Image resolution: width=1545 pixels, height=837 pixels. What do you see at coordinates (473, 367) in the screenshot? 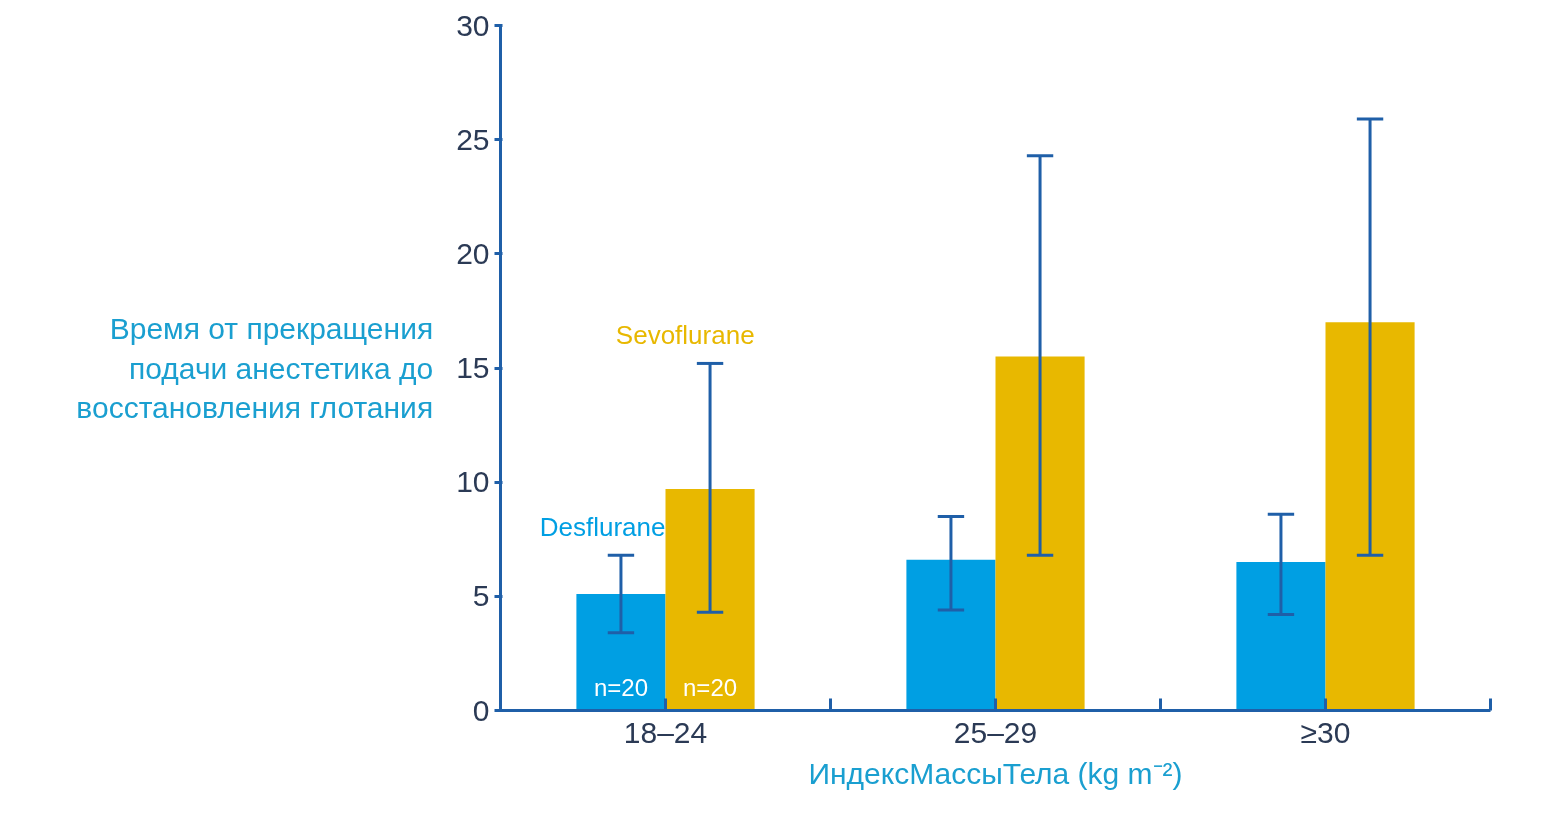
I see `y-tick-label: 15` at bounding box center [473, 367].